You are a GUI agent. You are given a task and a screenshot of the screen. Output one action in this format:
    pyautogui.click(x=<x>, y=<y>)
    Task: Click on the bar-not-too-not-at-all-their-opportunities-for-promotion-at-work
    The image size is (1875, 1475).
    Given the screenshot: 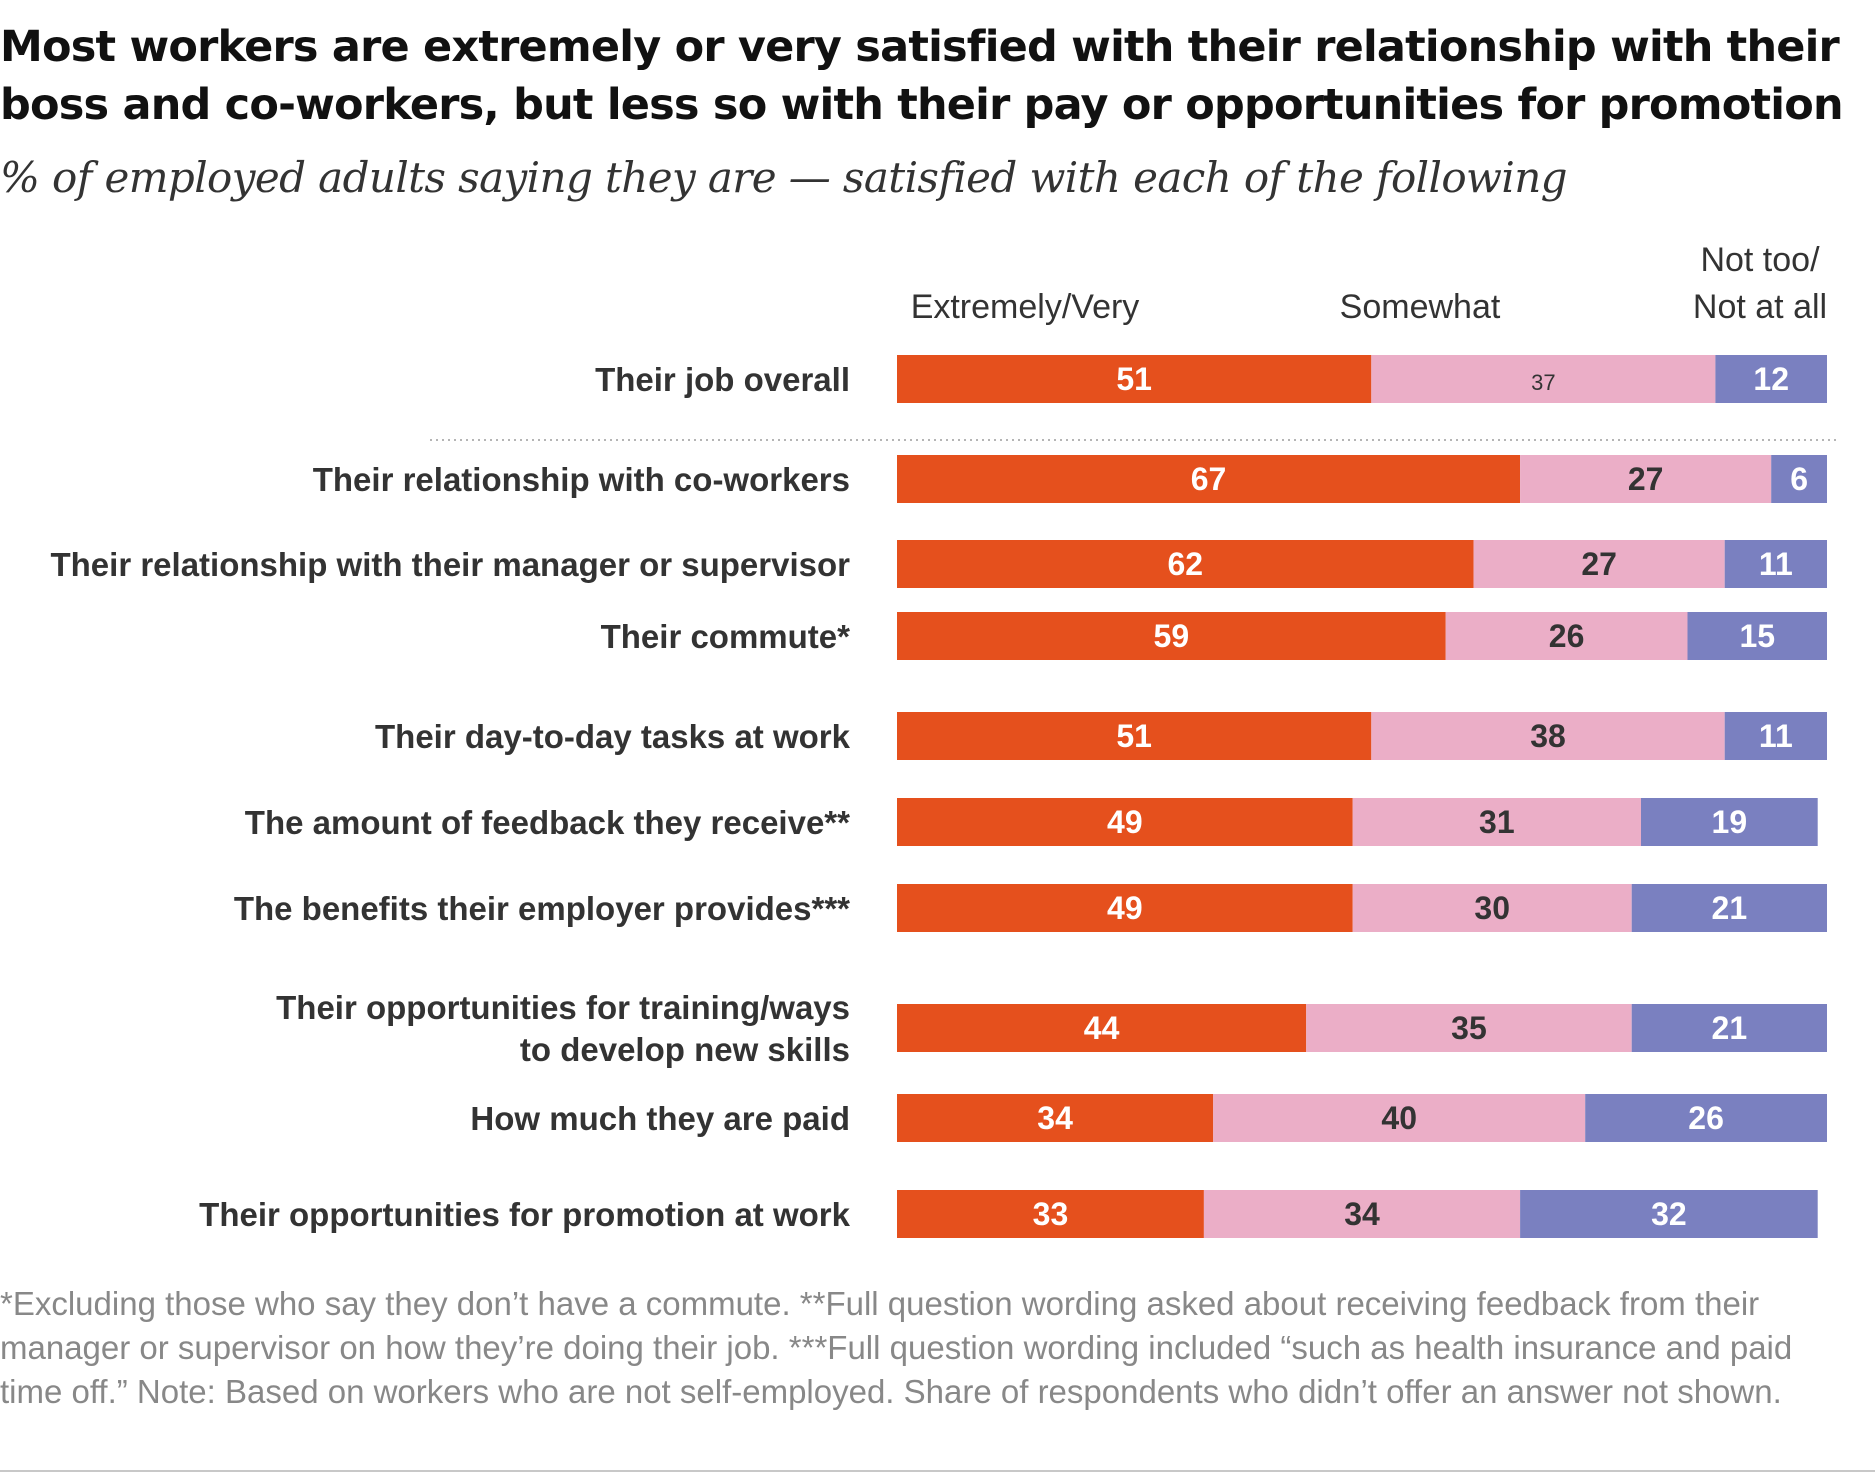 What is the action you would take?
    pyautogui.click(x=1669, y=1214)
    